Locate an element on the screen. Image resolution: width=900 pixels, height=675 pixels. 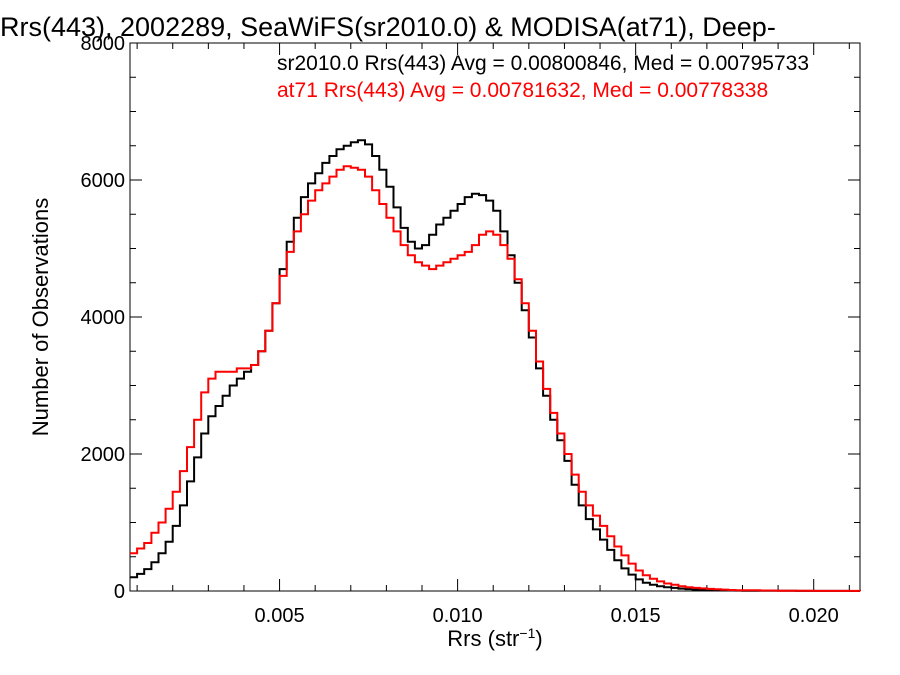
x-tick-label: 0.020 is located at coordinates (814, 616).